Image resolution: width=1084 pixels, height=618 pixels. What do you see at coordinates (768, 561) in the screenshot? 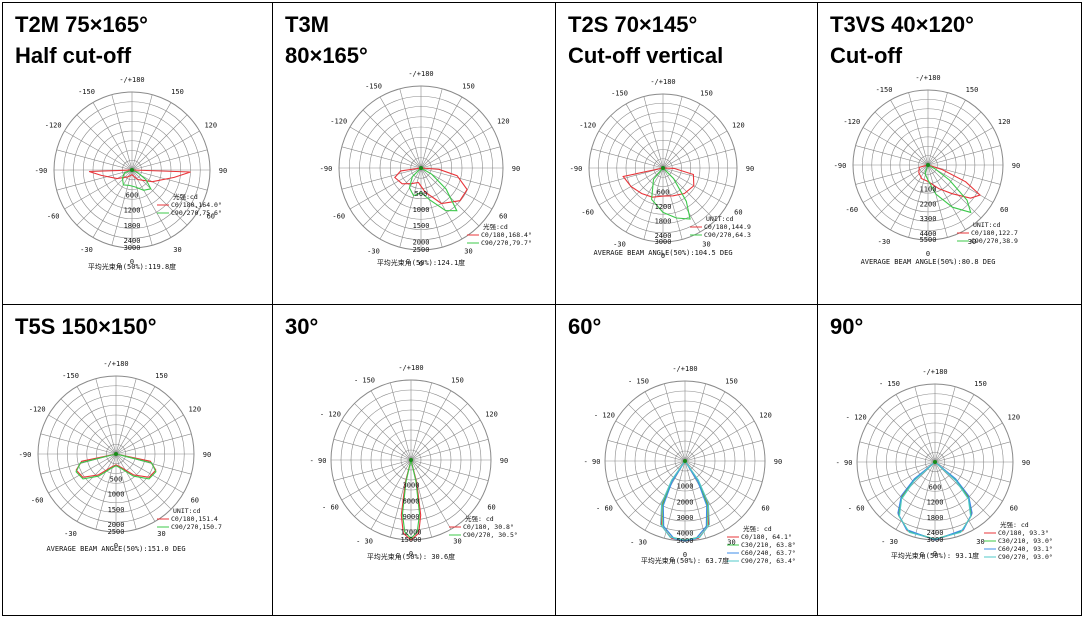
I see `legend-entry: C90/270, 63.4°` at bounding box center [768, 561].